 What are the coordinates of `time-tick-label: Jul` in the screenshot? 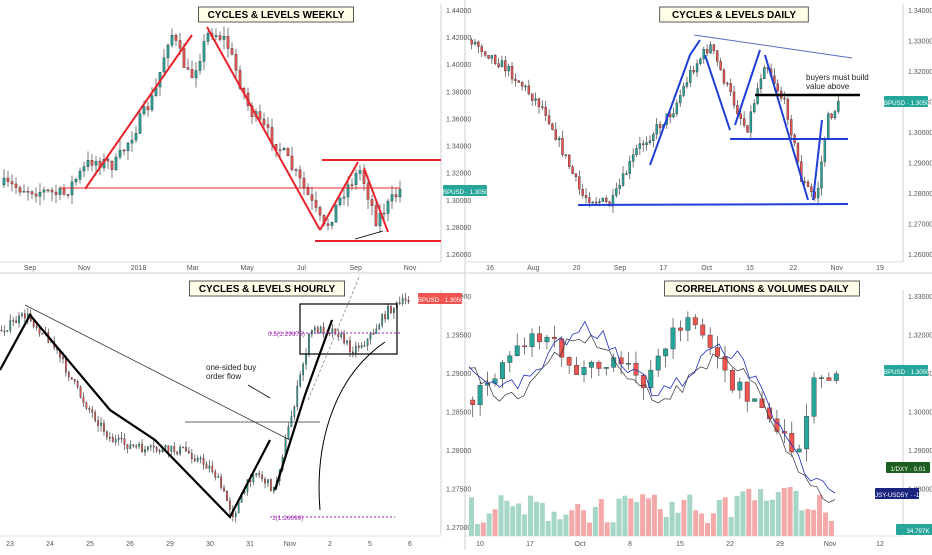 It's located at (301, 268).